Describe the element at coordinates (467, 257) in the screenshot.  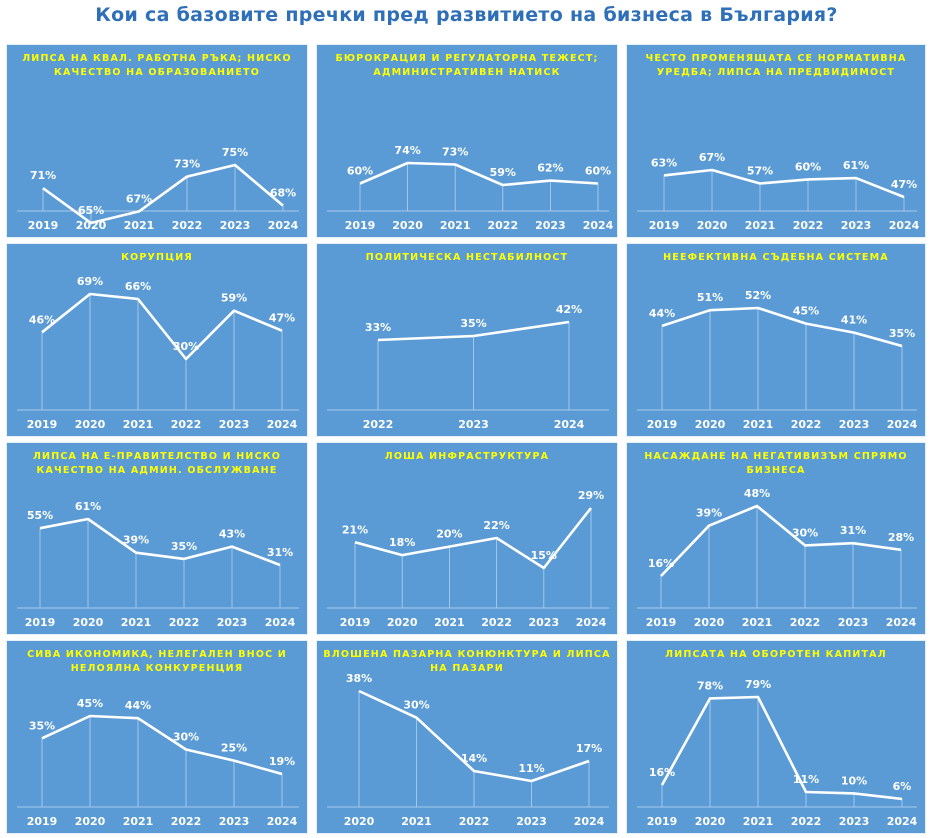
I see `chart-title: ПОЛИТИЧЕСКА НЕСТАБИЛНОСТ` at that location.